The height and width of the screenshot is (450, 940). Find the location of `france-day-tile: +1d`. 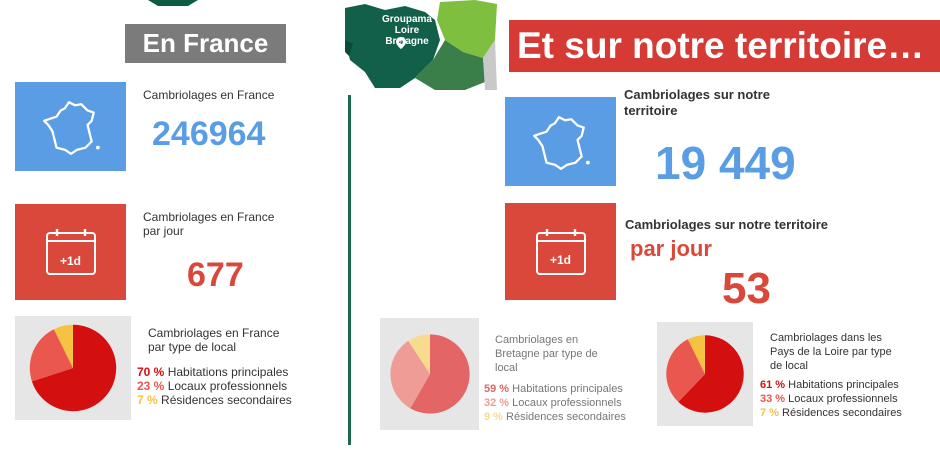

france-day-tile: +1d is located at coordinates (70, 252).